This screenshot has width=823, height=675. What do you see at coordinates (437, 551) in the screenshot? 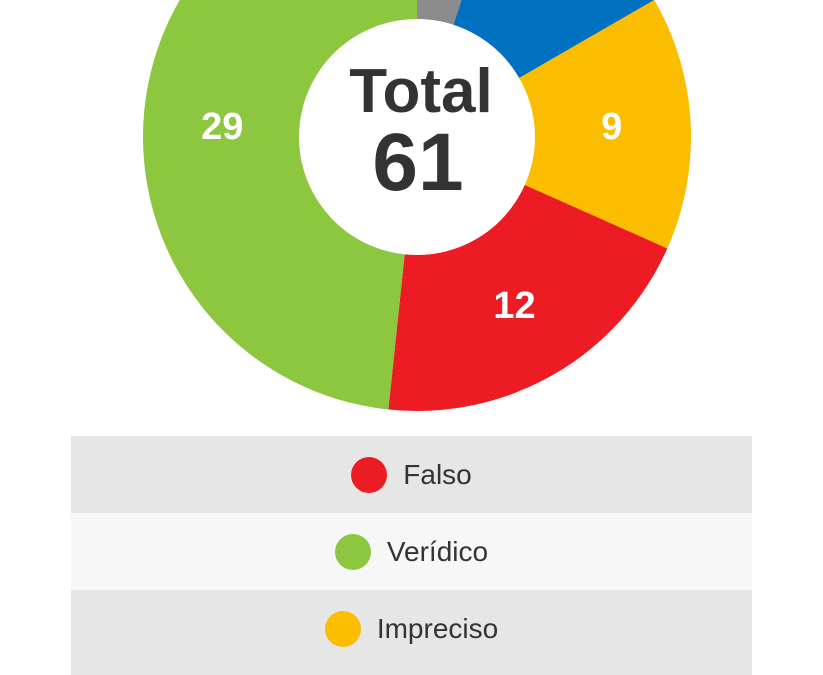
I see `legend-label: Verídico` at bounding box center [437, 551].